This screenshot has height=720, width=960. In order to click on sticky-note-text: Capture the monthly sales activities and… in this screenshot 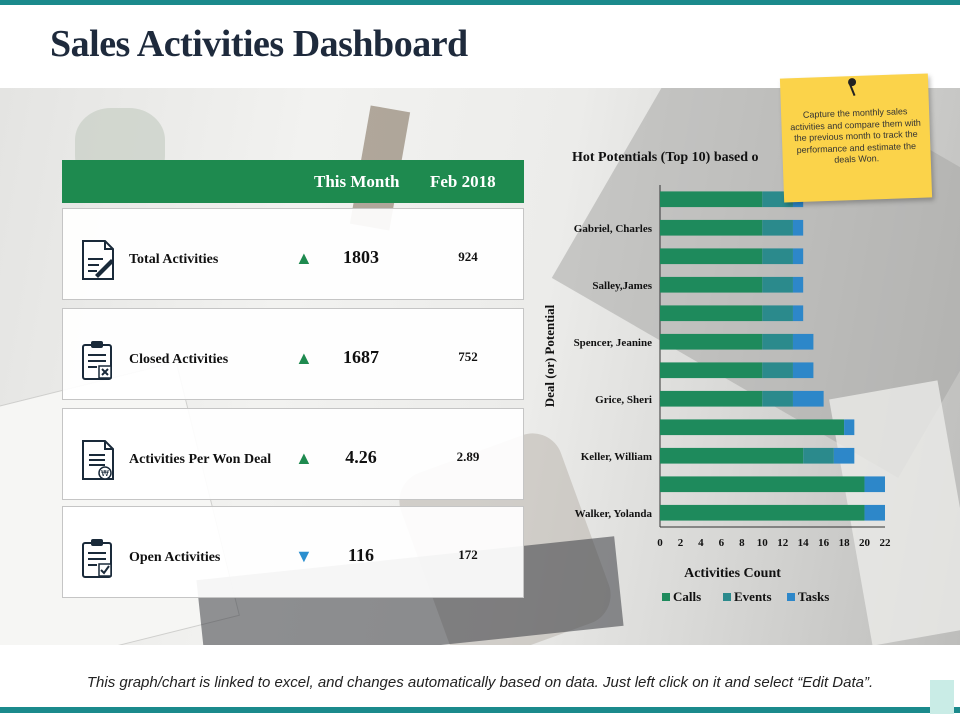, I will do `click(855, 135)`.